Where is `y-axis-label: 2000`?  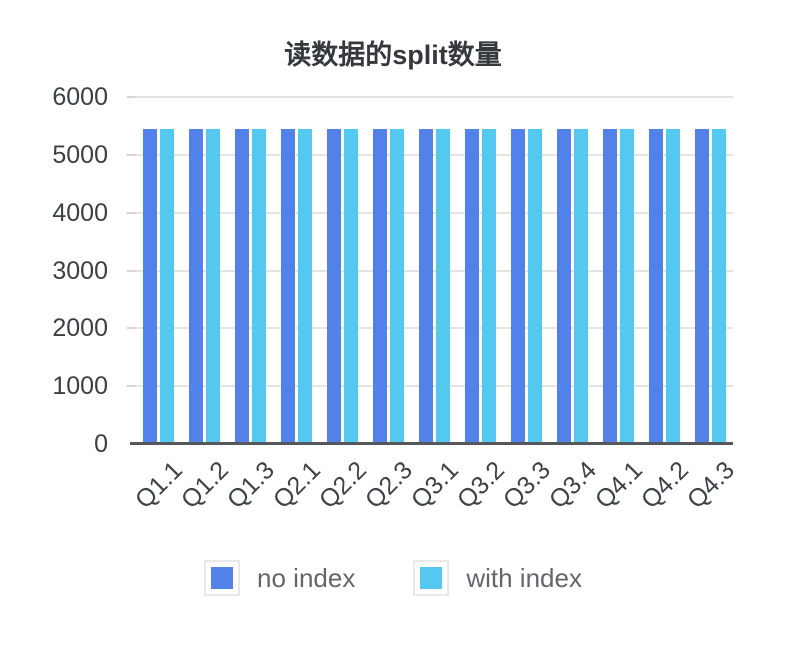 y-axis-label: 2000 is located at coordinates (80, 328).